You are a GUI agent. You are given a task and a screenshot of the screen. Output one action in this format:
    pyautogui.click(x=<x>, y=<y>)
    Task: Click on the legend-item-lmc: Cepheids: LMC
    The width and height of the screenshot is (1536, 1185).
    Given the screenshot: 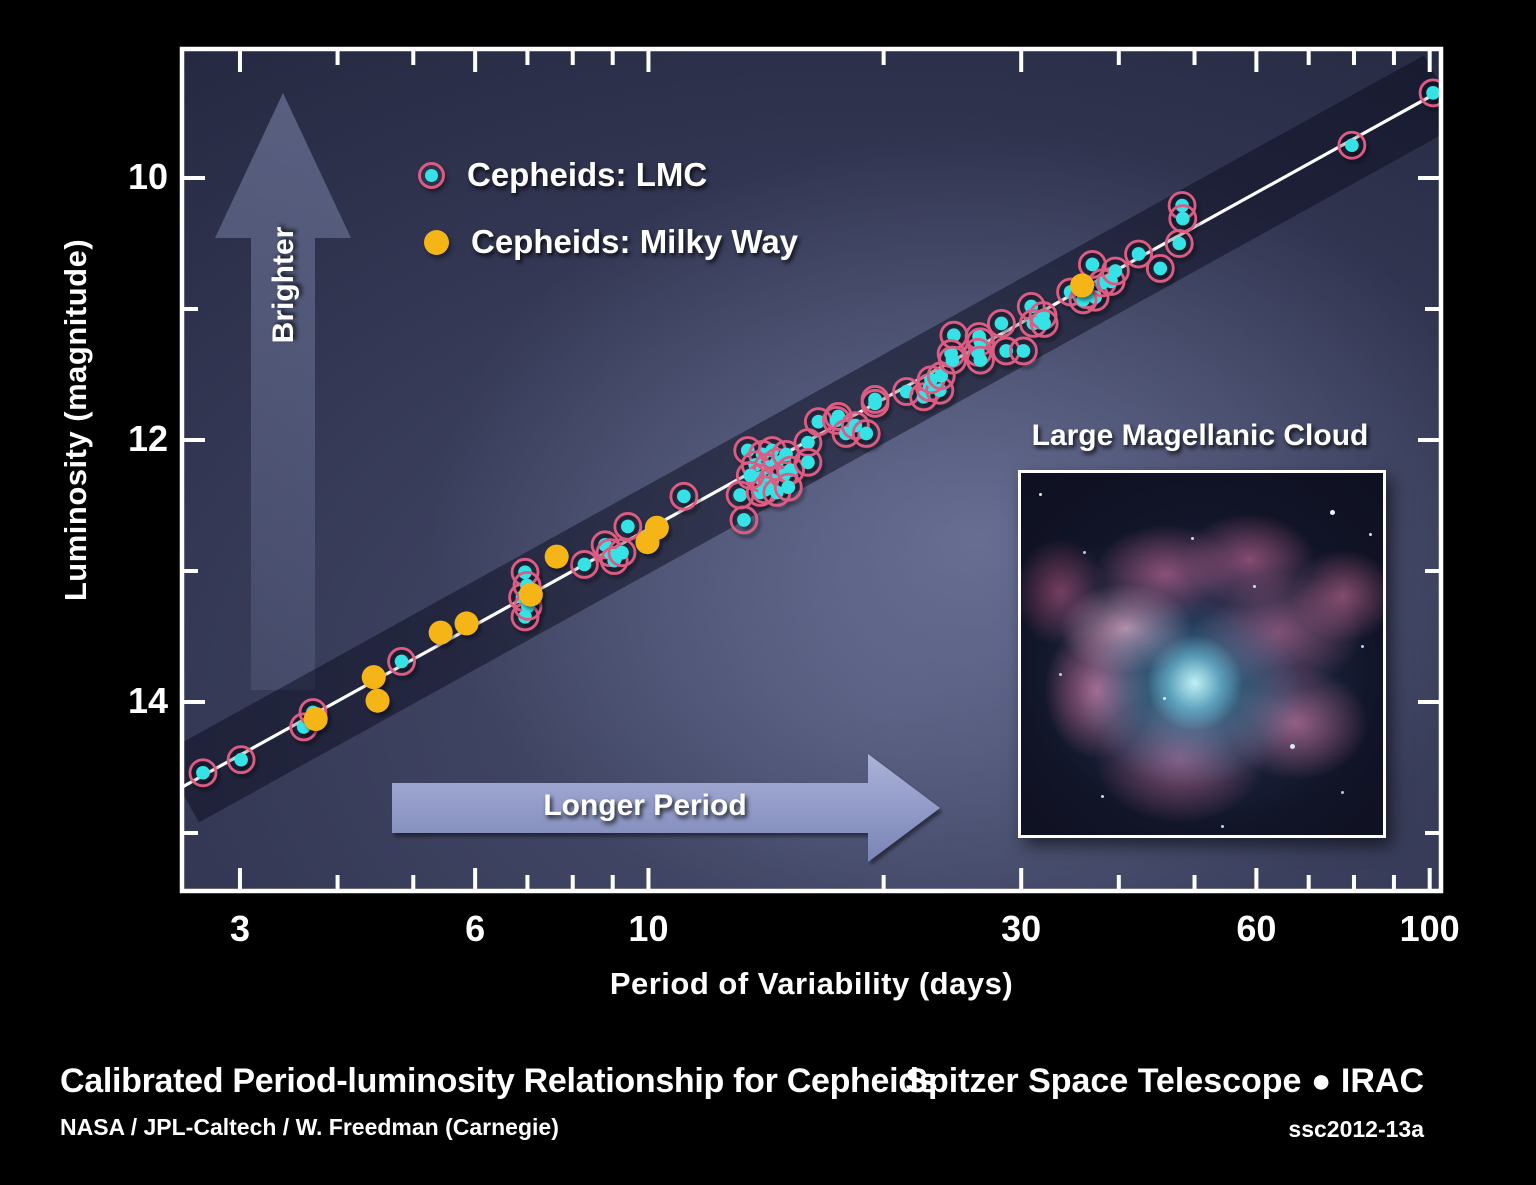 What is the action you would take?
    pyautogui.click(x=562, y=175)
    